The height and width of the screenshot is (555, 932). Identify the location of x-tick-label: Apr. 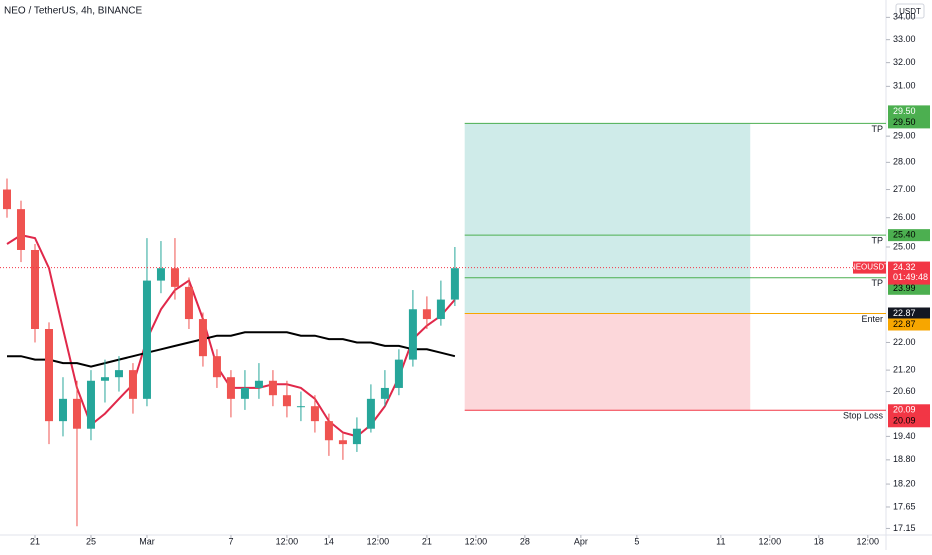
(581, 541).